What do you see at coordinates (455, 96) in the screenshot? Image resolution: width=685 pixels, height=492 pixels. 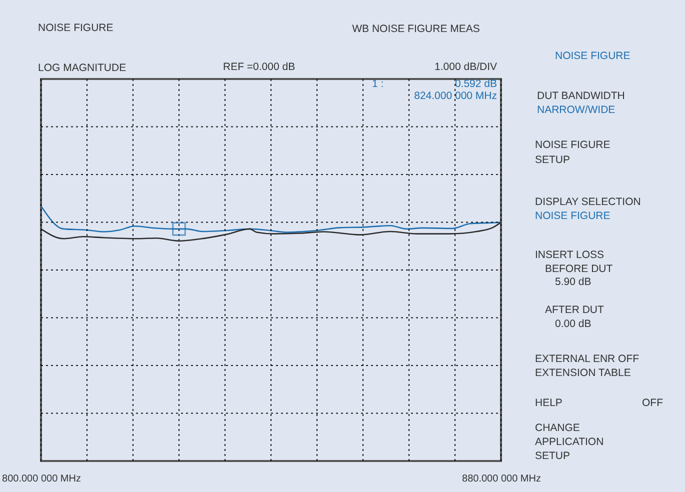 I see `text: 824.000 000 MHz` at bounding box center [455, 96].